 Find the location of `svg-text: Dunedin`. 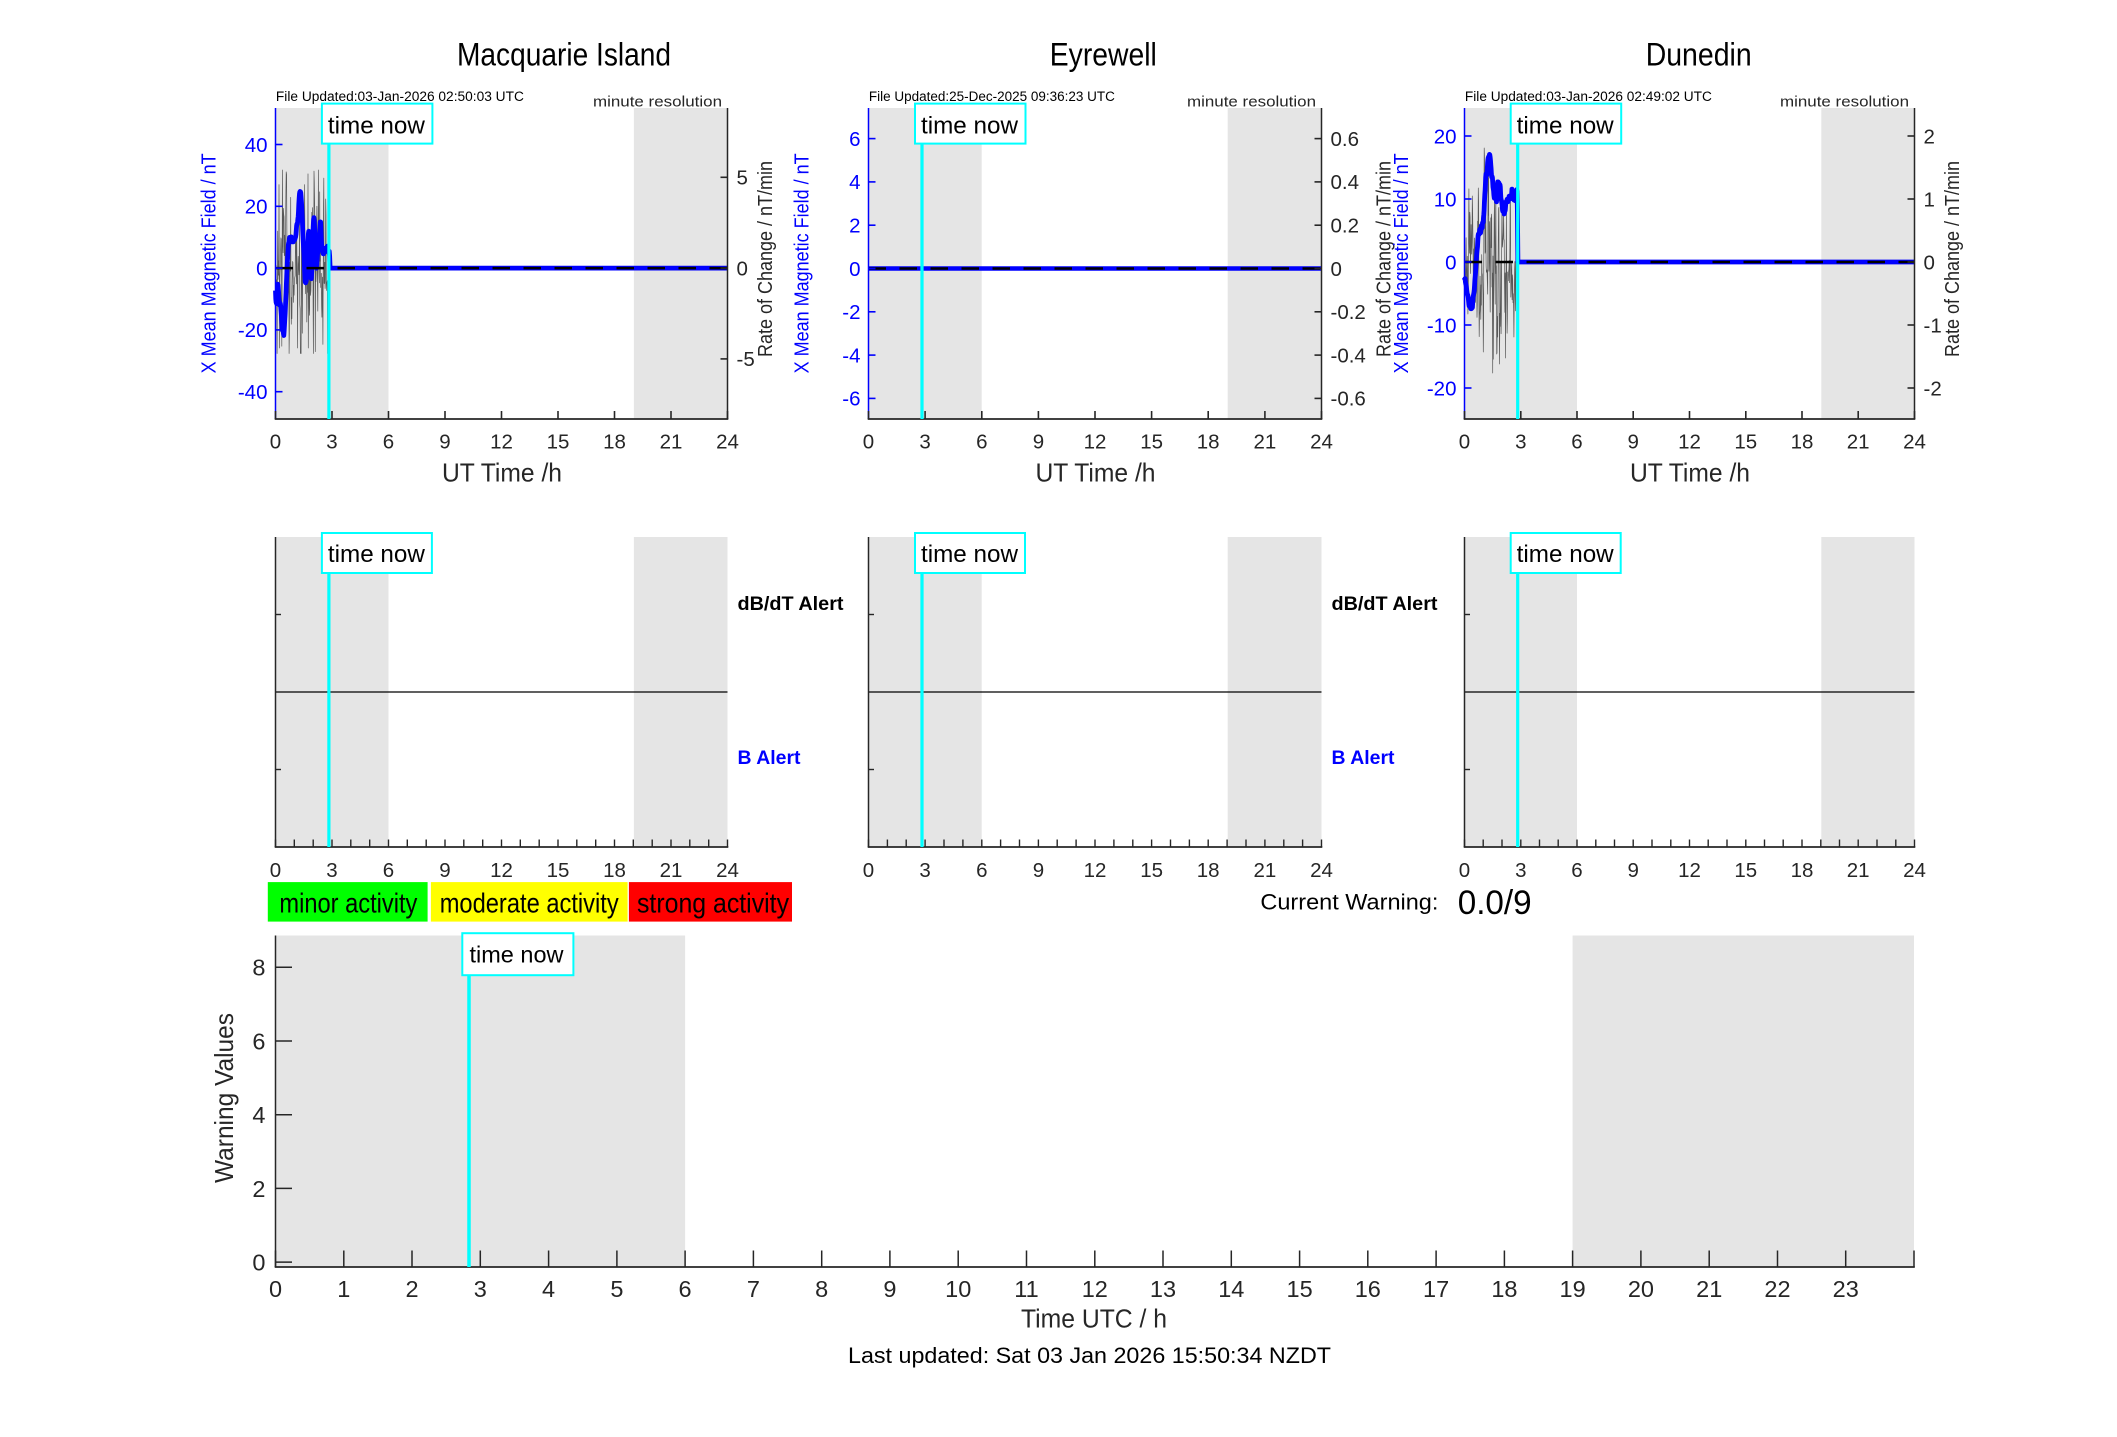

svg-text: Dunedin is located at coordinates (1699, 55).